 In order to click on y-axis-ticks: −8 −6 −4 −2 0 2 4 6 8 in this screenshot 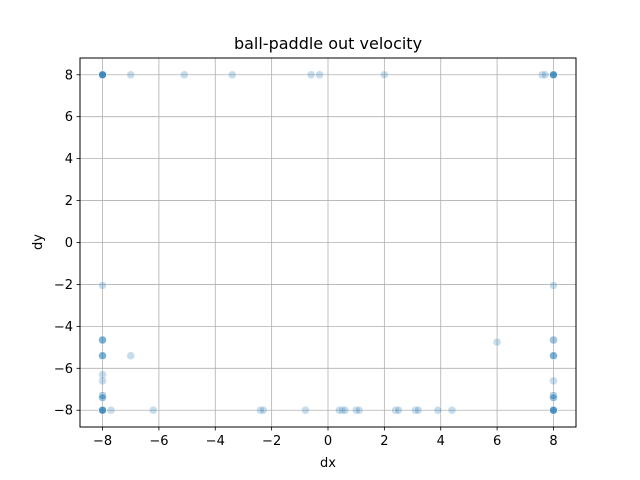, I will do `click(67, 243)`.